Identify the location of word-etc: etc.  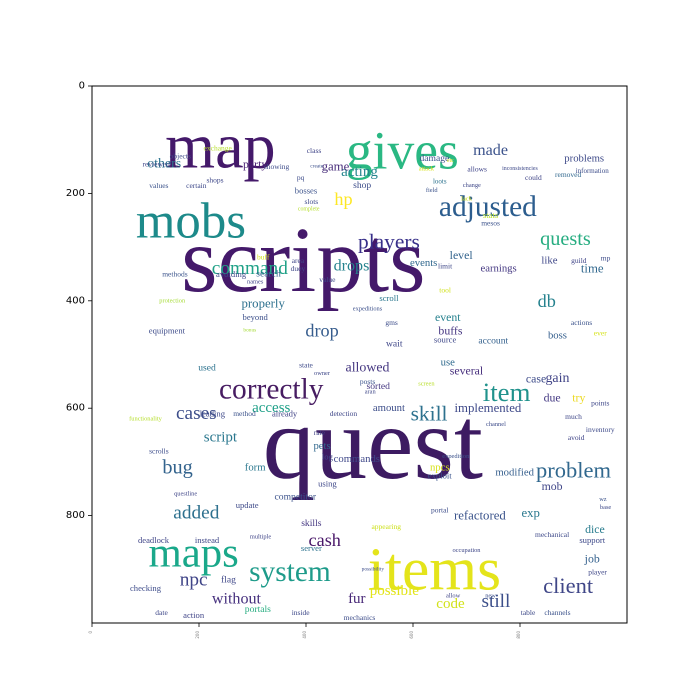
(450, 161).